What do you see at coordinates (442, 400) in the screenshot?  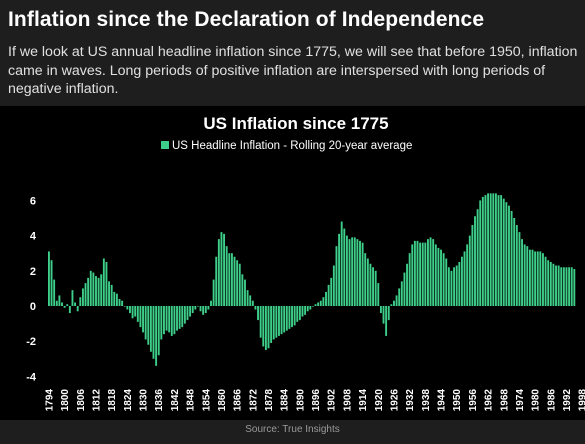 I see `x-tick-label: 1944` at bounding box center [442, 400].